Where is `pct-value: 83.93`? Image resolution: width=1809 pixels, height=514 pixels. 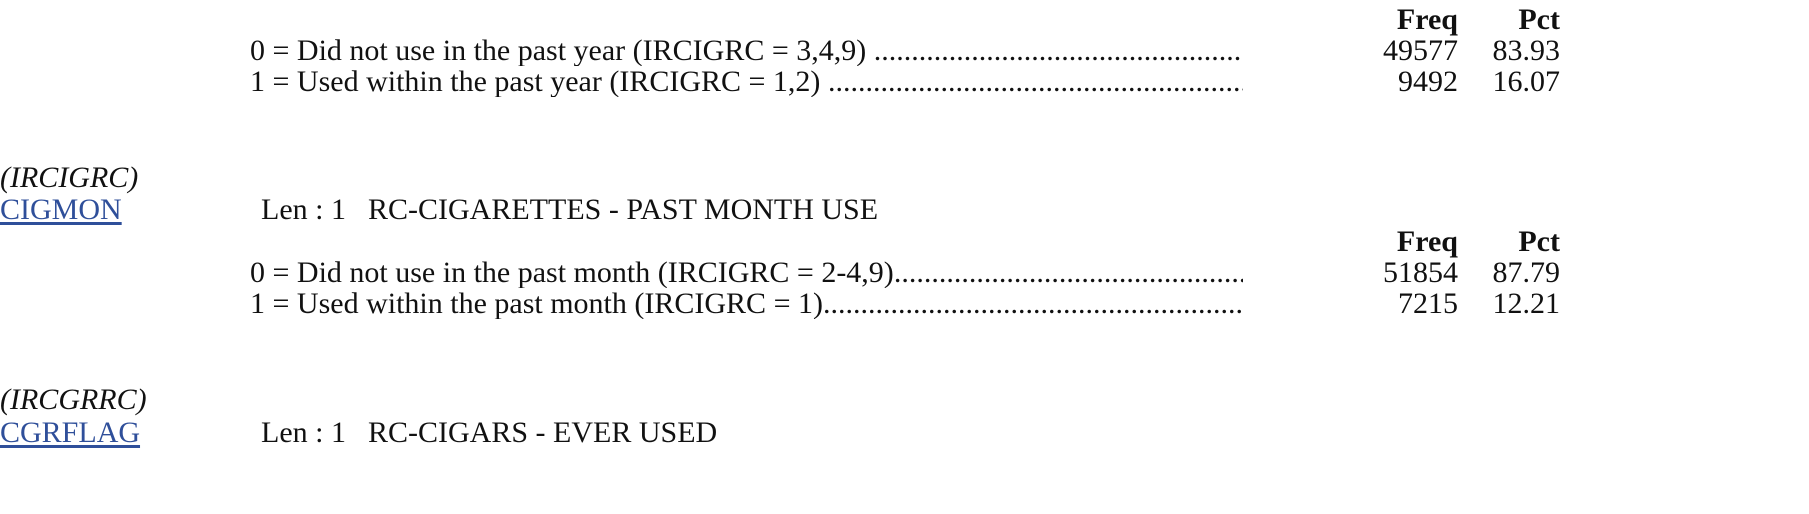 pct-value: 83.93 is located at coordinates (1526, 50).